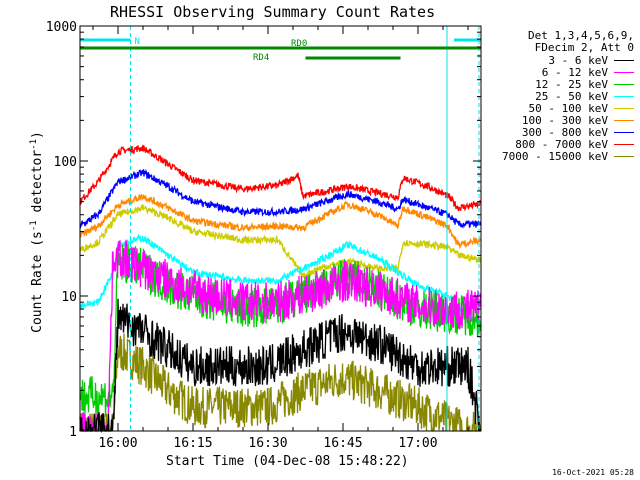  I want to click on x-tick-label-0: 16:00, so click(117, 443).